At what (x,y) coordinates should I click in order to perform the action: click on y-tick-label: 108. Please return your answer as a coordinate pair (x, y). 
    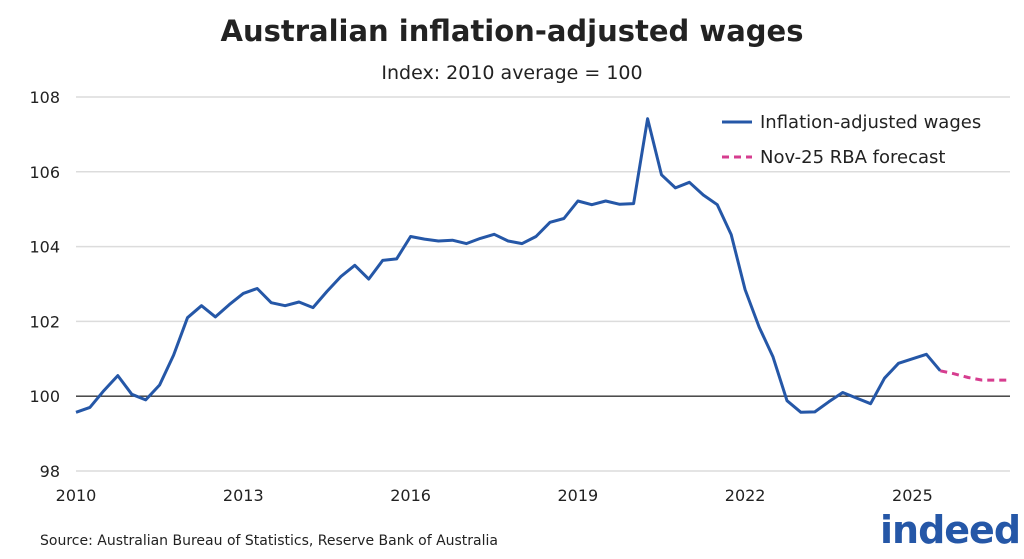
    Looking at the image, I should click on (44, 97).